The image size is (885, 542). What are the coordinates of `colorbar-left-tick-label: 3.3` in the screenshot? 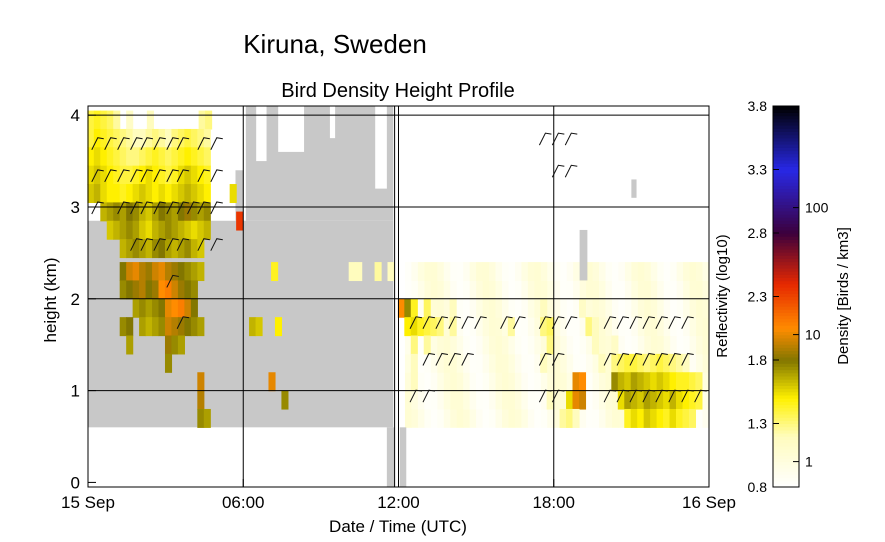 It's located at (758, 170).